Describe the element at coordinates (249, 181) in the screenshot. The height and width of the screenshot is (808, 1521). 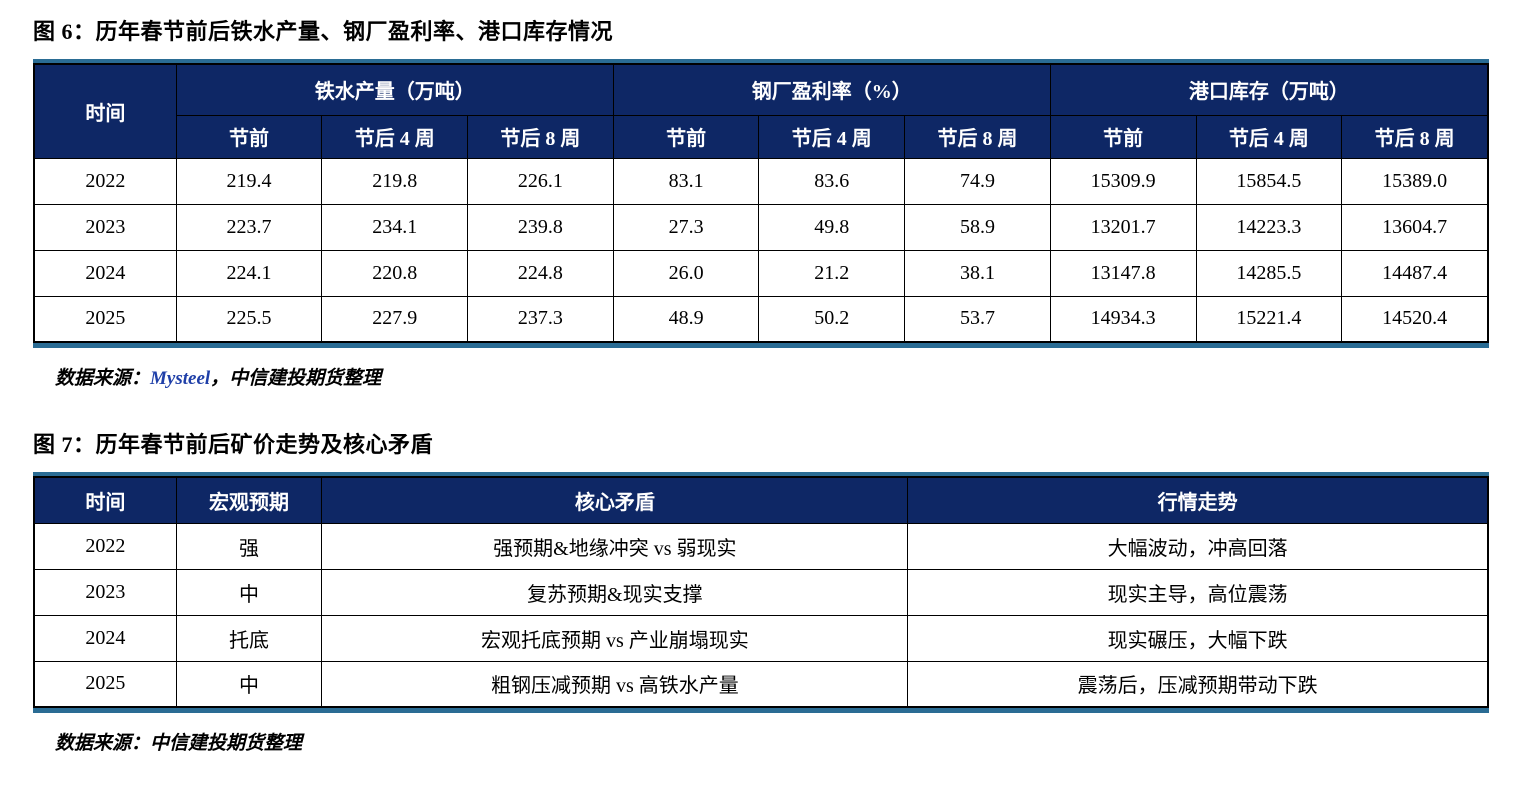
I see `value-cell: 219.4` at that location.